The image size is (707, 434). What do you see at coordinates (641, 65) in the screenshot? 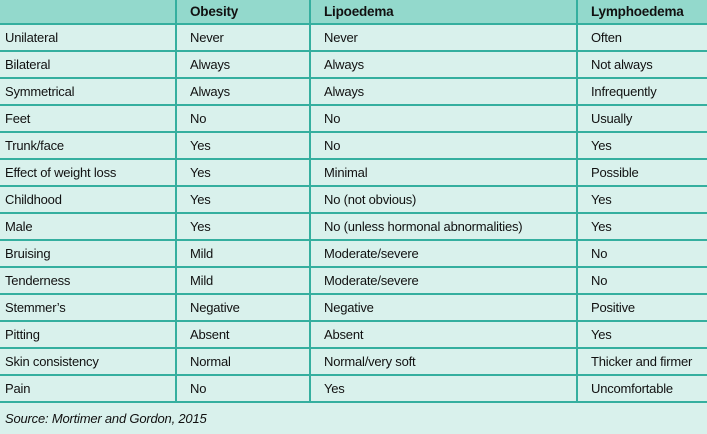
I see `cell-lymphoedema: Not always` at bounding box center [641, 65].